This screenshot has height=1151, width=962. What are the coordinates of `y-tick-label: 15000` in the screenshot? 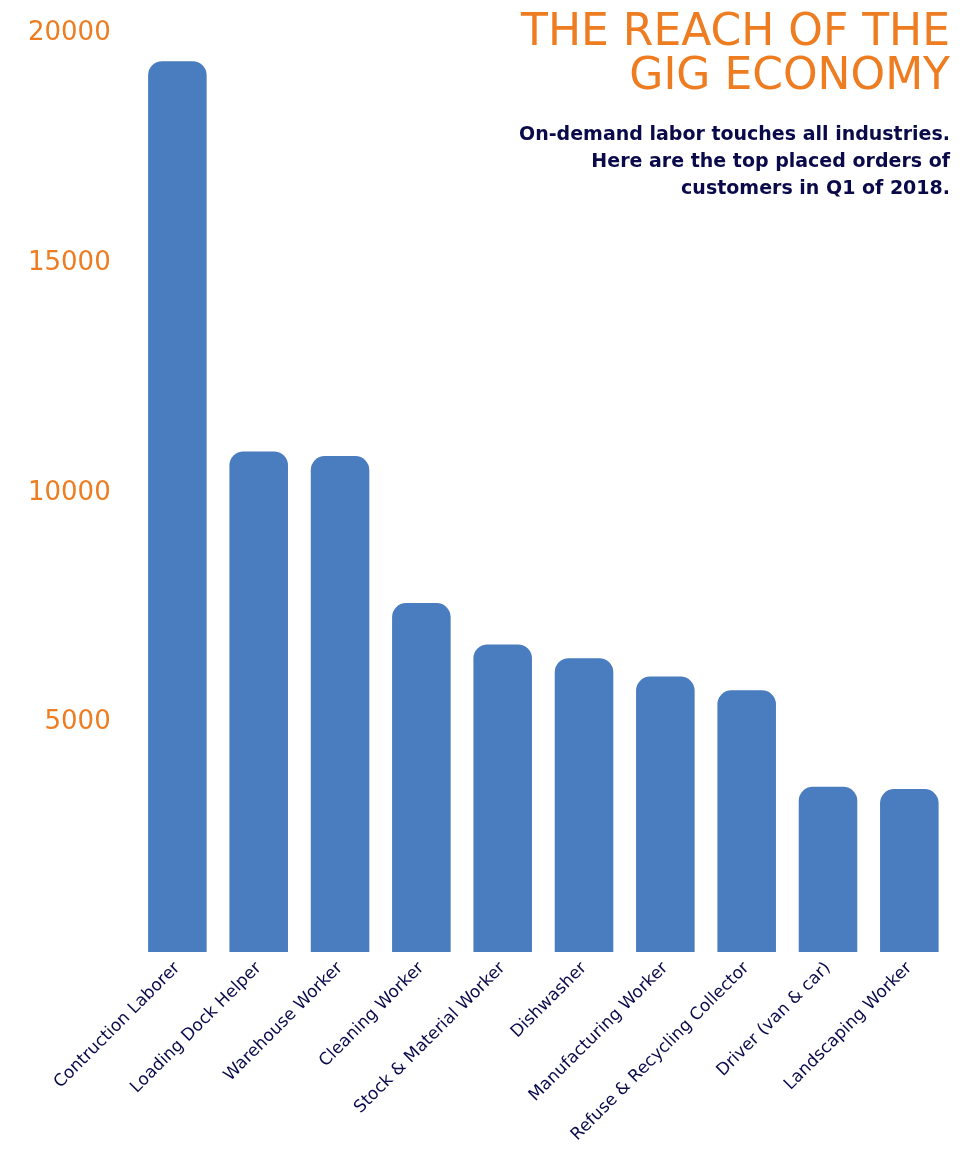 It's located at (69, 260).